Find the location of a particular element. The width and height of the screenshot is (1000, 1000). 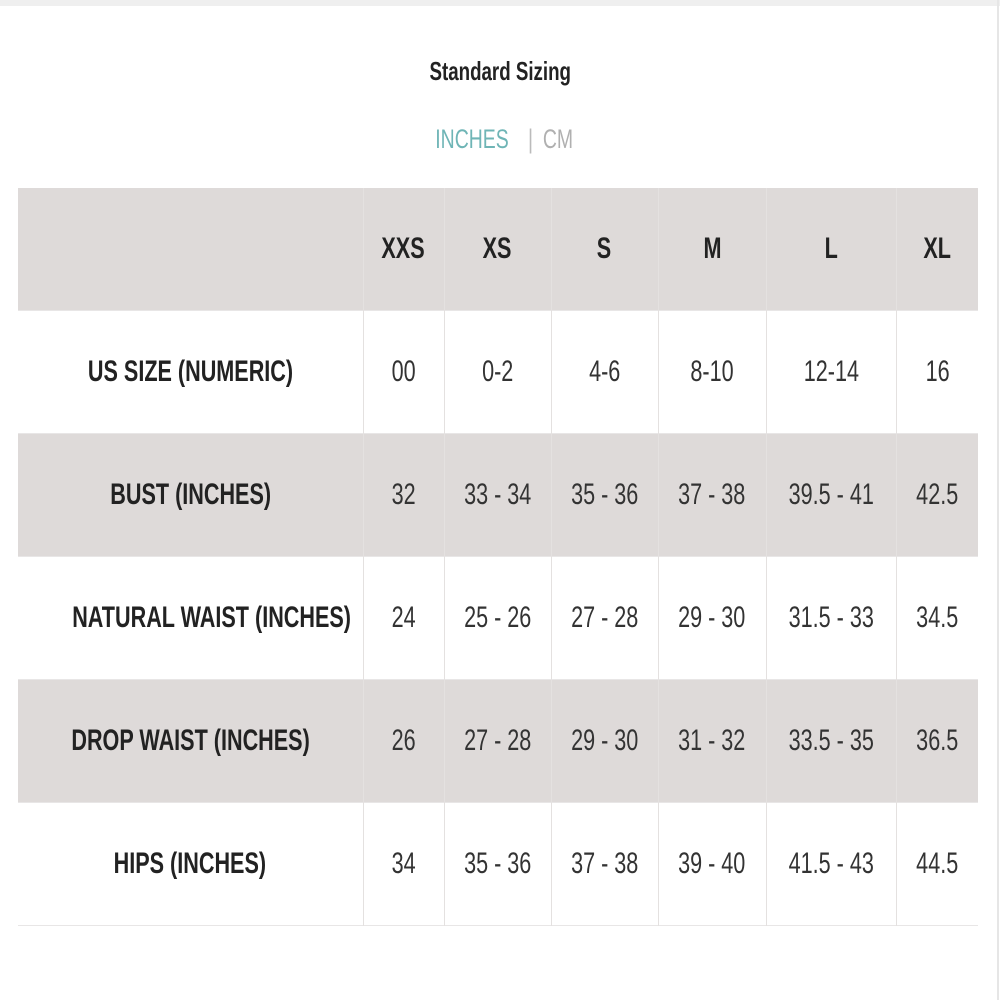

size-column-header-text: XL is located at coordinates (937, 248).